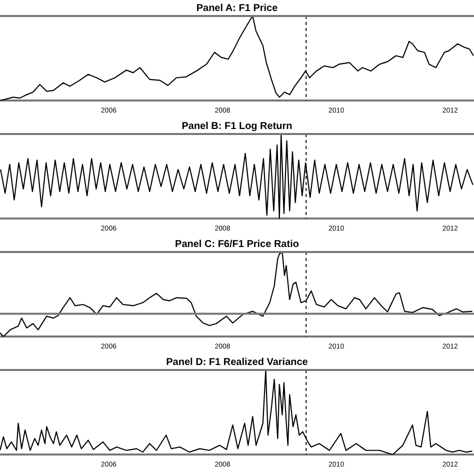 Image resolution: width=474 pixels, height=474 pixels. Describe the element at coordinates (237, 362) in the screenshot. I see `chart-title: Panel D: F1 Realized Variance` at that location.